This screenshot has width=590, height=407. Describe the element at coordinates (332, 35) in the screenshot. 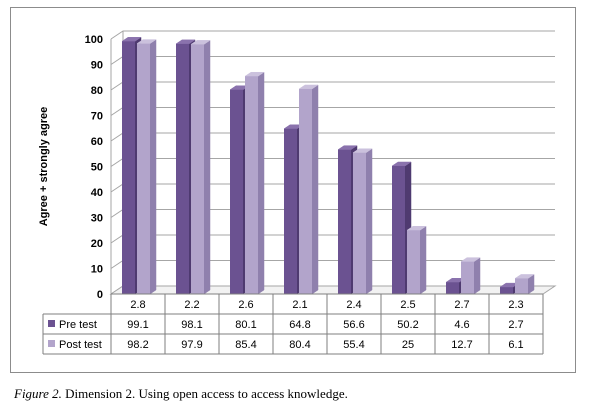

I see `gridline` at that location.